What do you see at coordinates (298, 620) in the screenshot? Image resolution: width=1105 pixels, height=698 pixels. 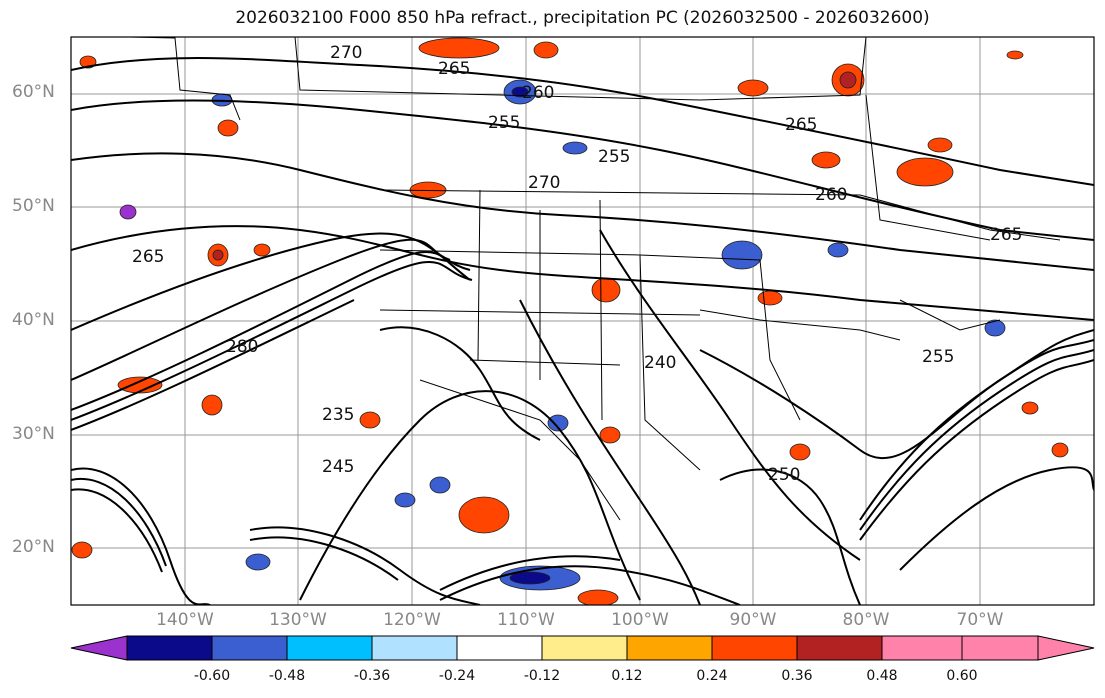 I see `lon-label: 130°W` at bounding box center [298, 620].